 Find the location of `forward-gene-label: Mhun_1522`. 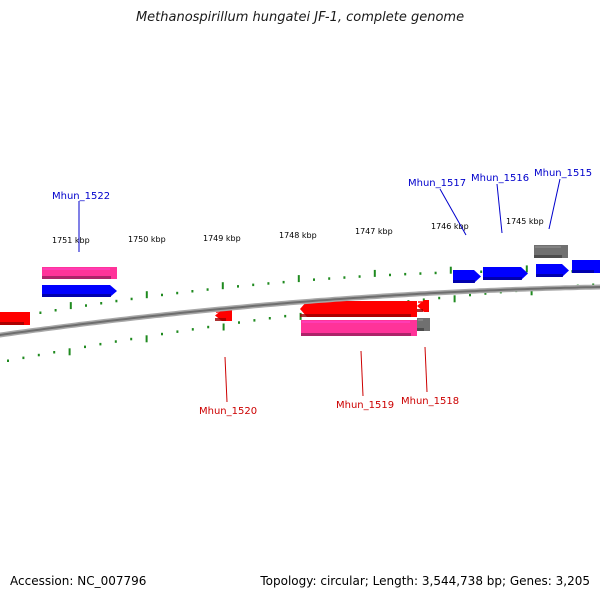

forward-gene-label: Mhun_1522 is located at coordinates (81, 196).